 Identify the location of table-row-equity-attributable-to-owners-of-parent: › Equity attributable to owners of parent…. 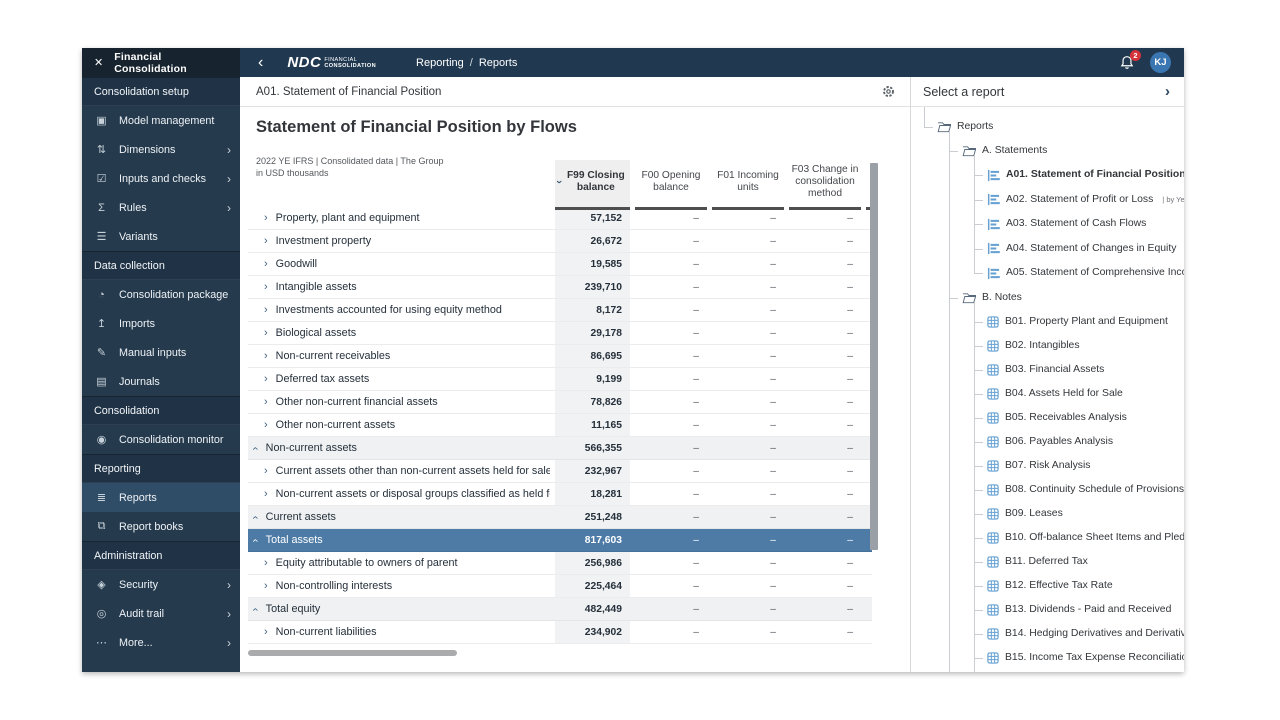
(560, 563).